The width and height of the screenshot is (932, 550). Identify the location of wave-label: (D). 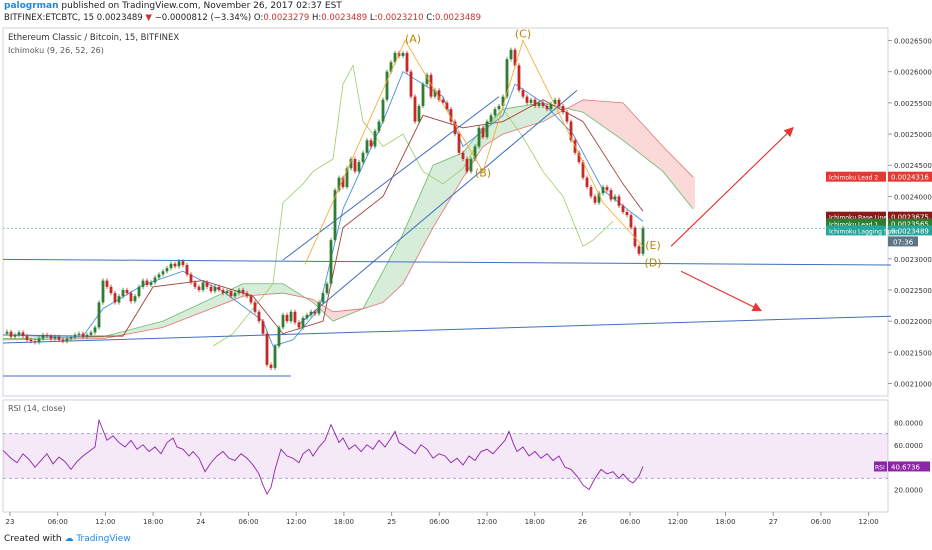
(652, 262).